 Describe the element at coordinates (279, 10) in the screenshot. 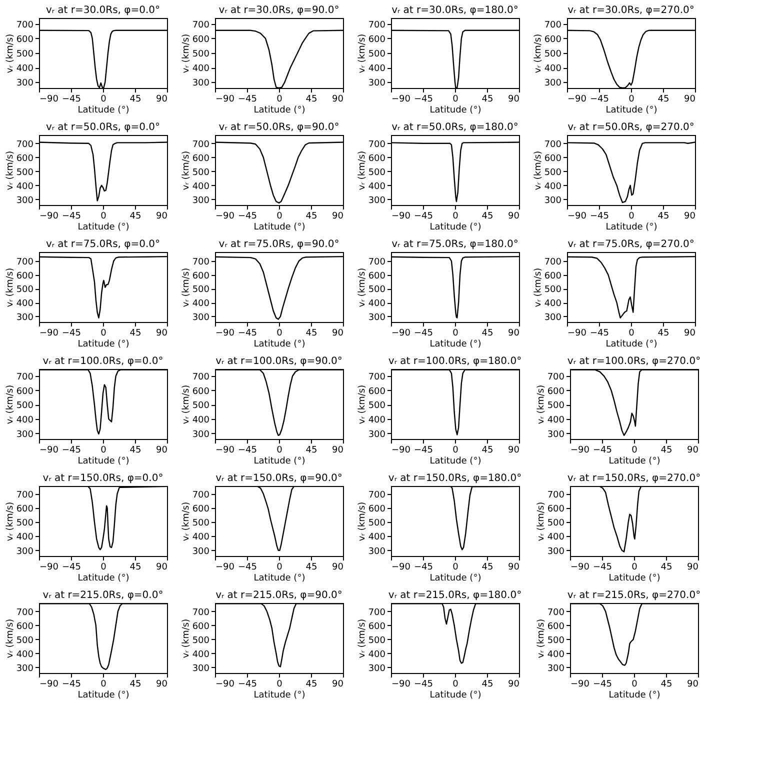

I see `chart-title: vᵣ at r=30.0Rs, φ=90.0°` at that location.